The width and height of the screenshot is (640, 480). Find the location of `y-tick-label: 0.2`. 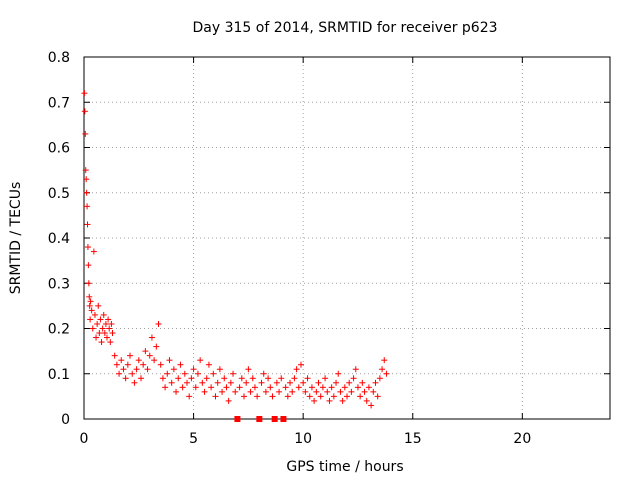

y-tick-label: 0.2 is located at coordinates (59, 330).